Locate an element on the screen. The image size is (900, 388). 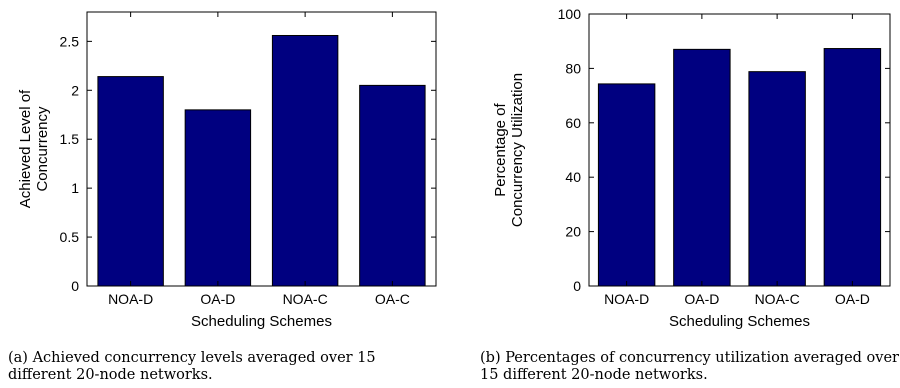
y-axis-title-line-2: Concurrency is located at coordinates (42, 149).